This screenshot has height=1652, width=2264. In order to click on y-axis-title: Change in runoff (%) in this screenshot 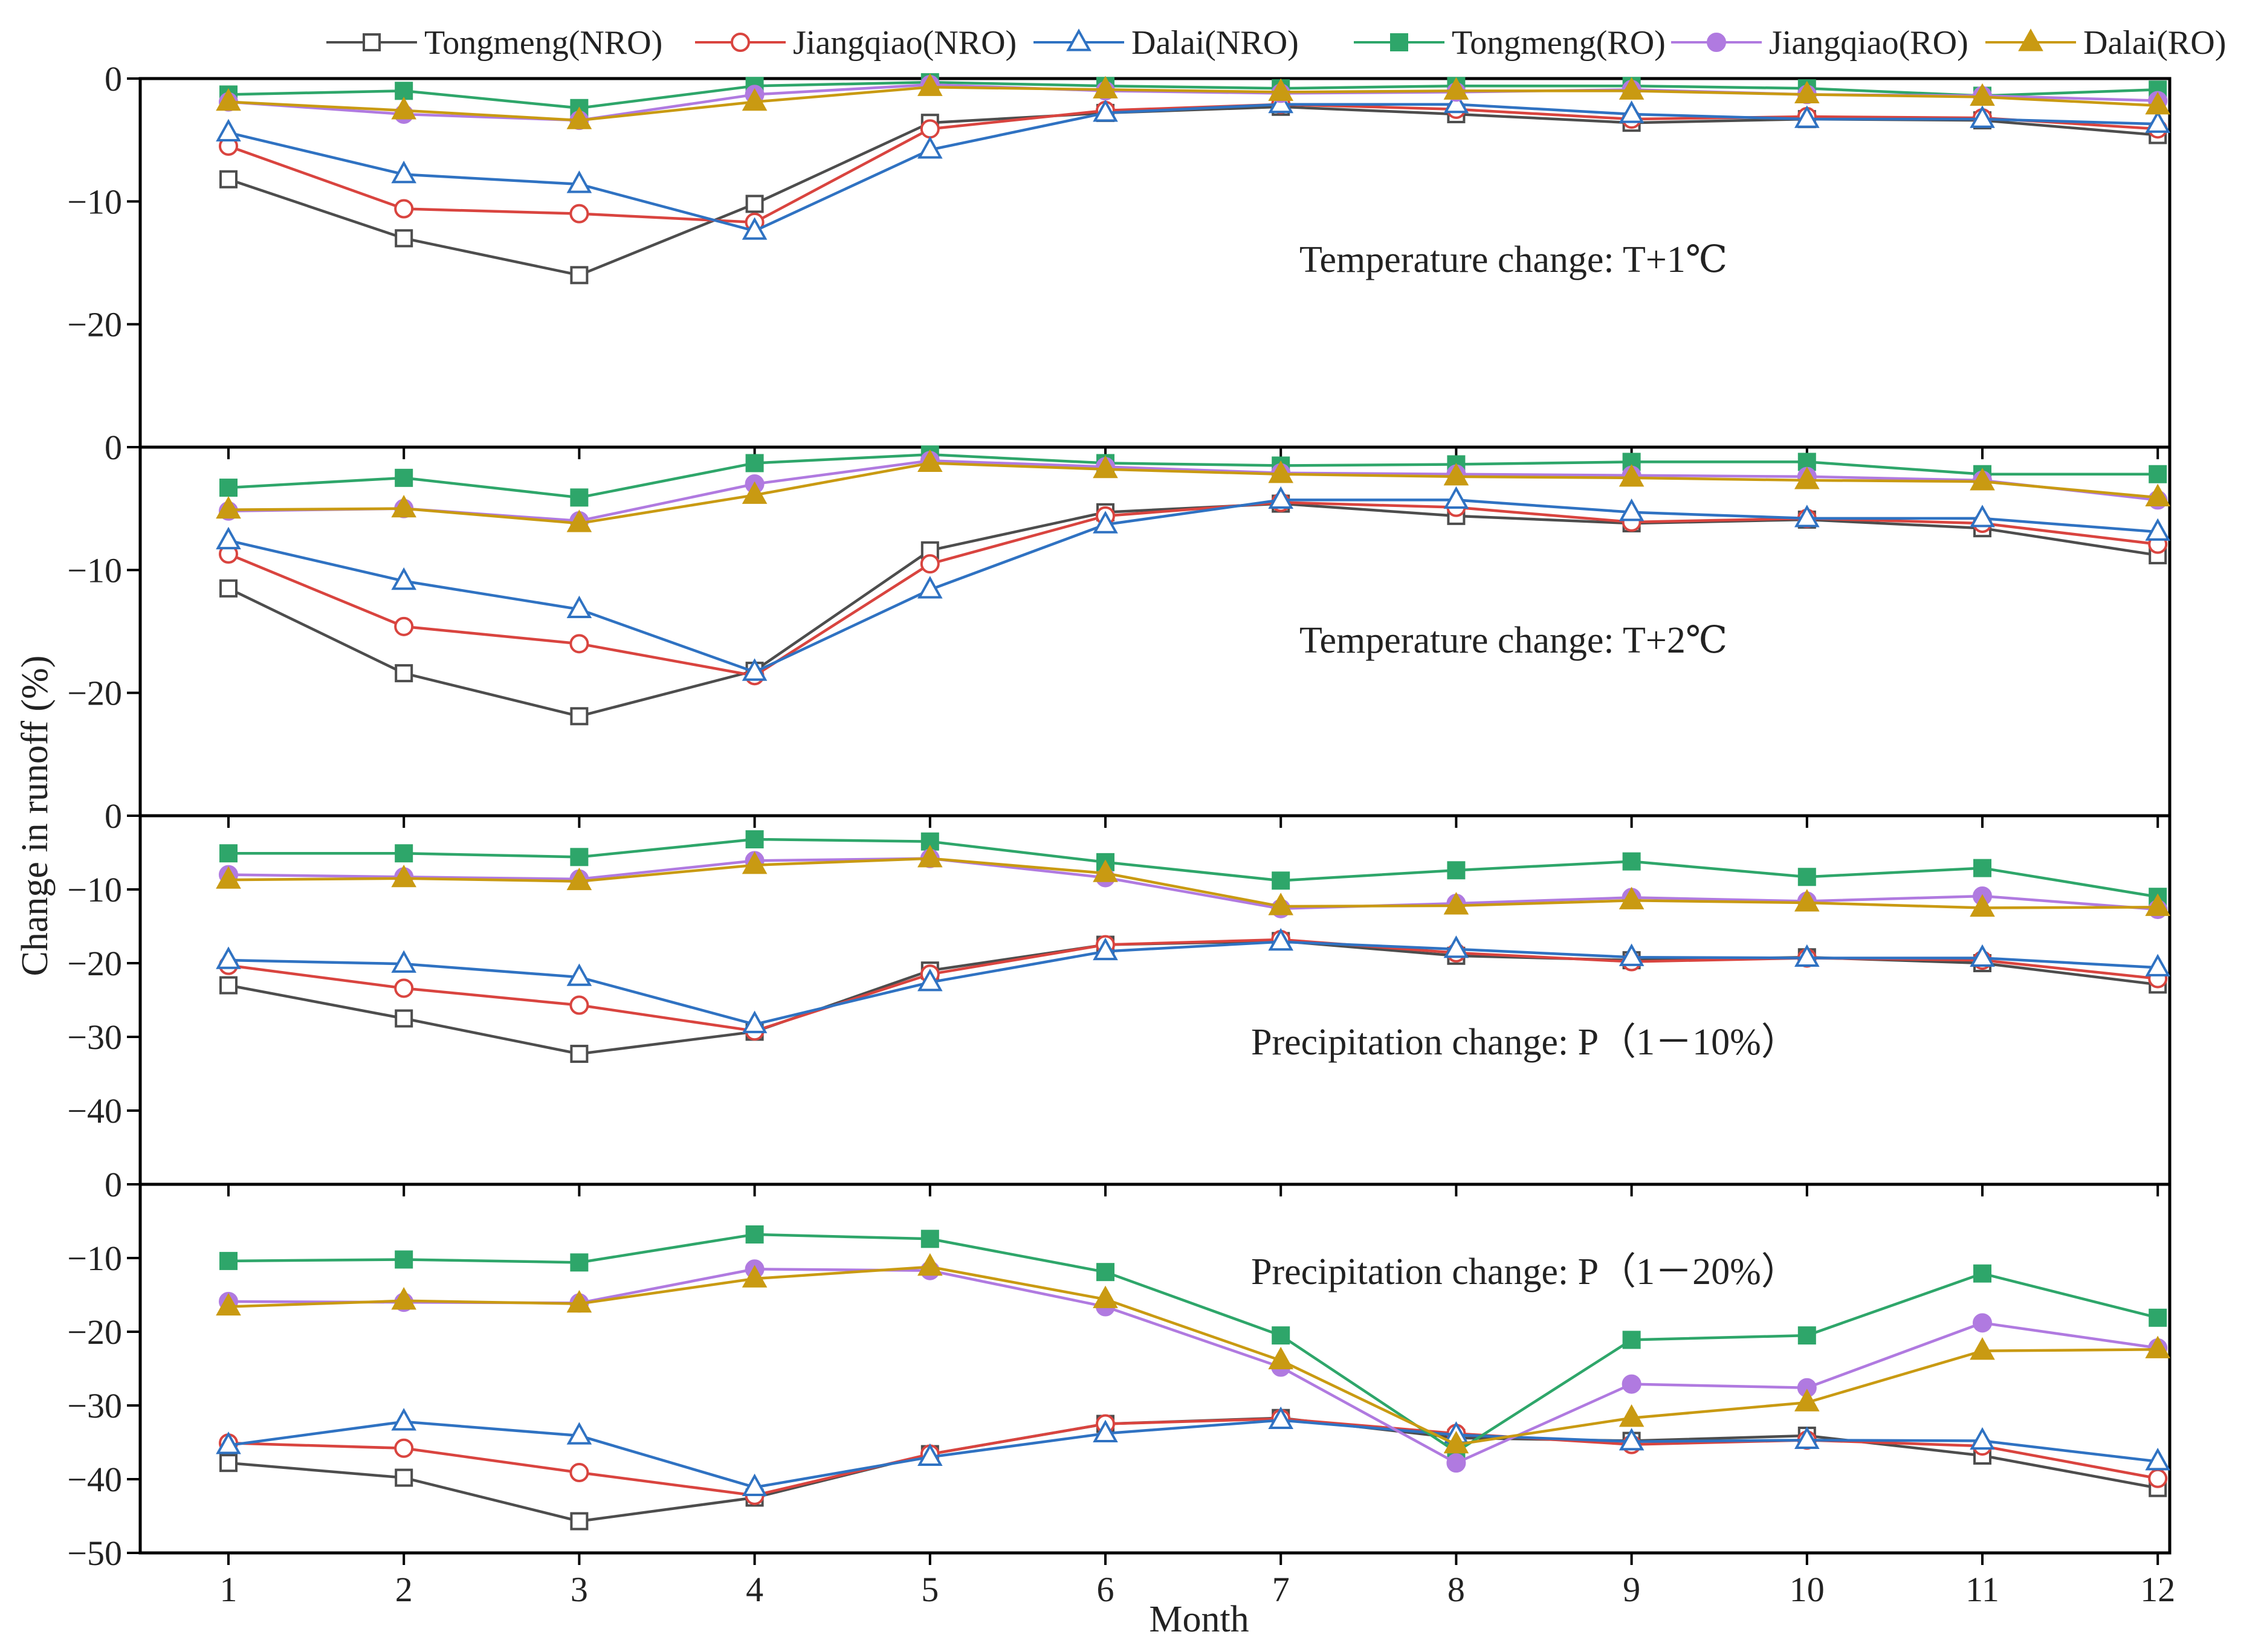, I will do `click(35, 816)`.